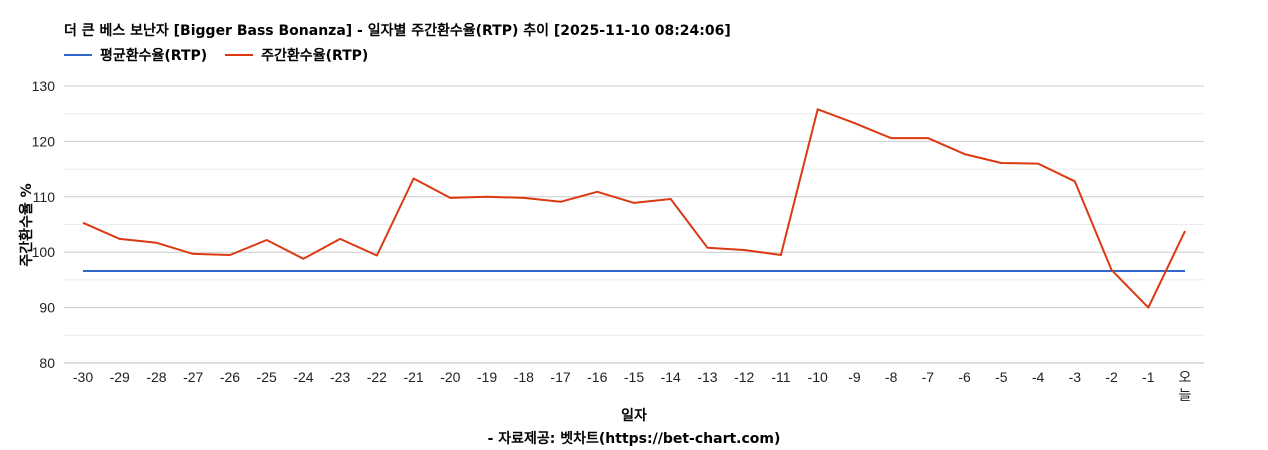  Describe the element at coordinates (1075, 377) in the screenshot. I see `x-tick-label: -3` at that location.